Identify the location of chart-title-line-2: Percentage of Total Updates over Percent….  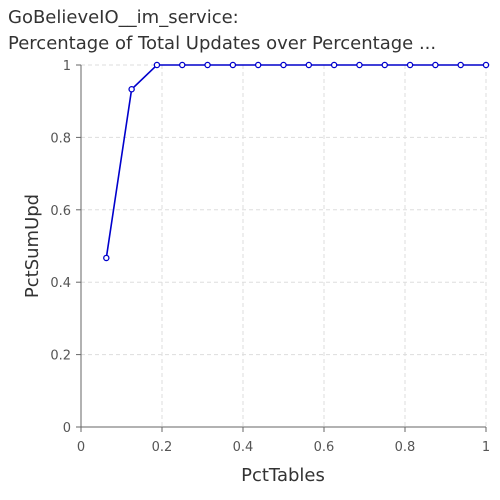
(222, 43).